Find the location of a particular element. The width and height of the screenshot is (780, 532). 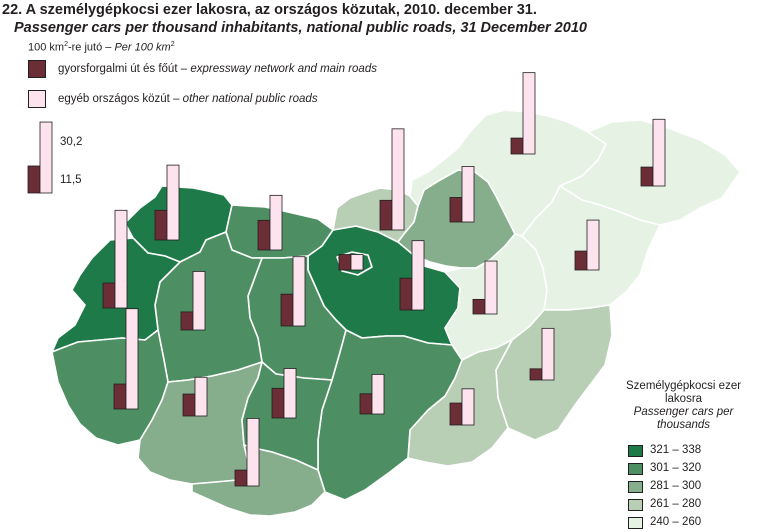

bar-main-gy-r-moson-sopron is located at coordinates (161, 225).